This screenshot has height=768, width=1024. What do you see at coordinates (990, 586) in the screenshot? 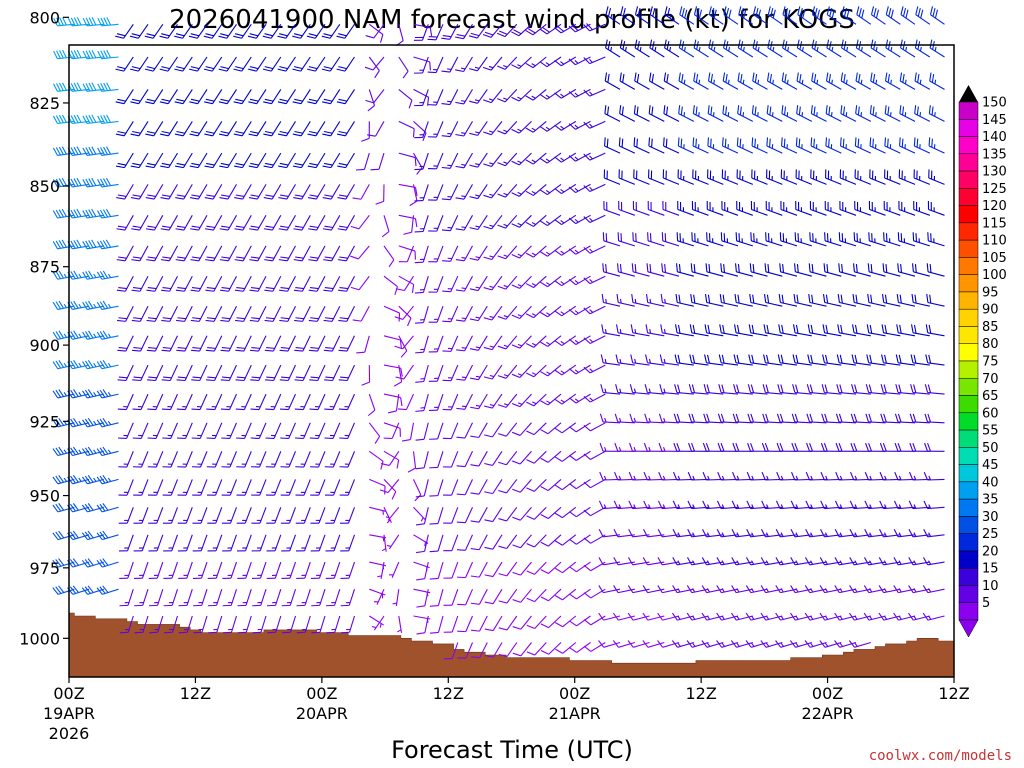
I see `colorbar-label: 10` at bounding box center [990, 586].